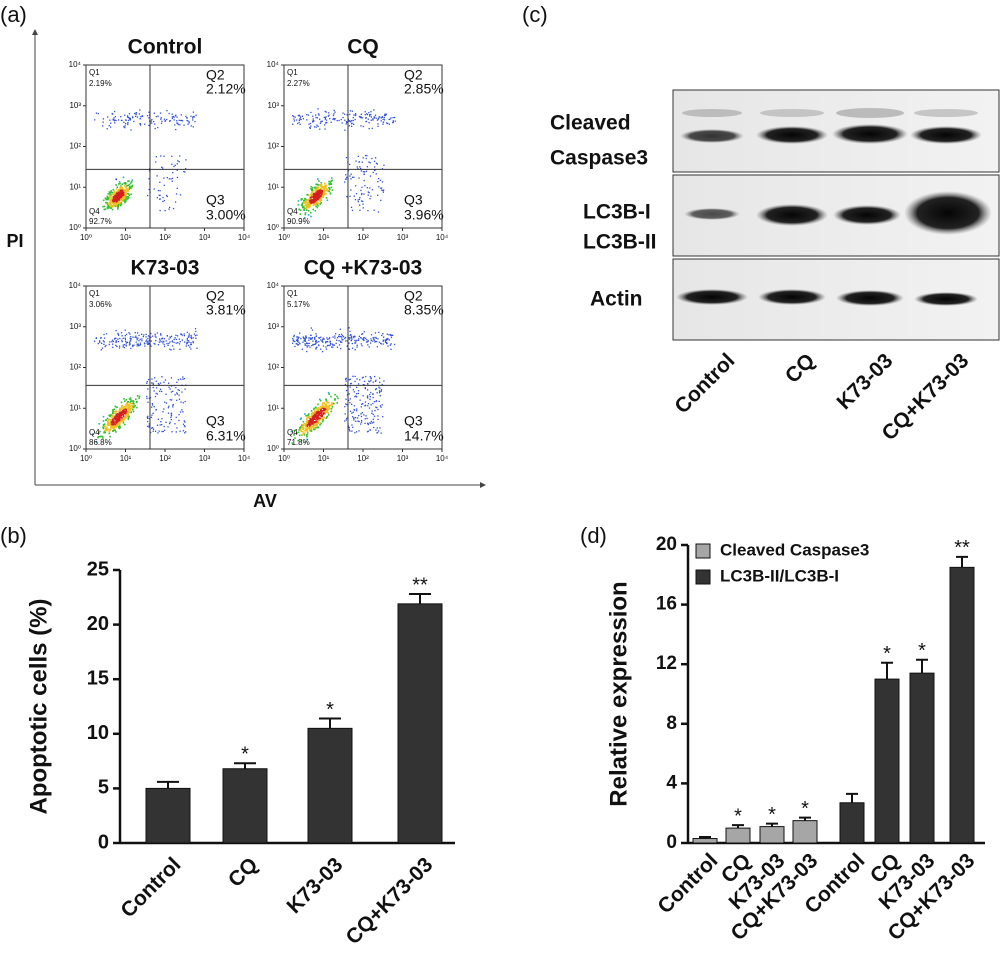  I want to click on y-tick-label: 20, so click(98, 624).